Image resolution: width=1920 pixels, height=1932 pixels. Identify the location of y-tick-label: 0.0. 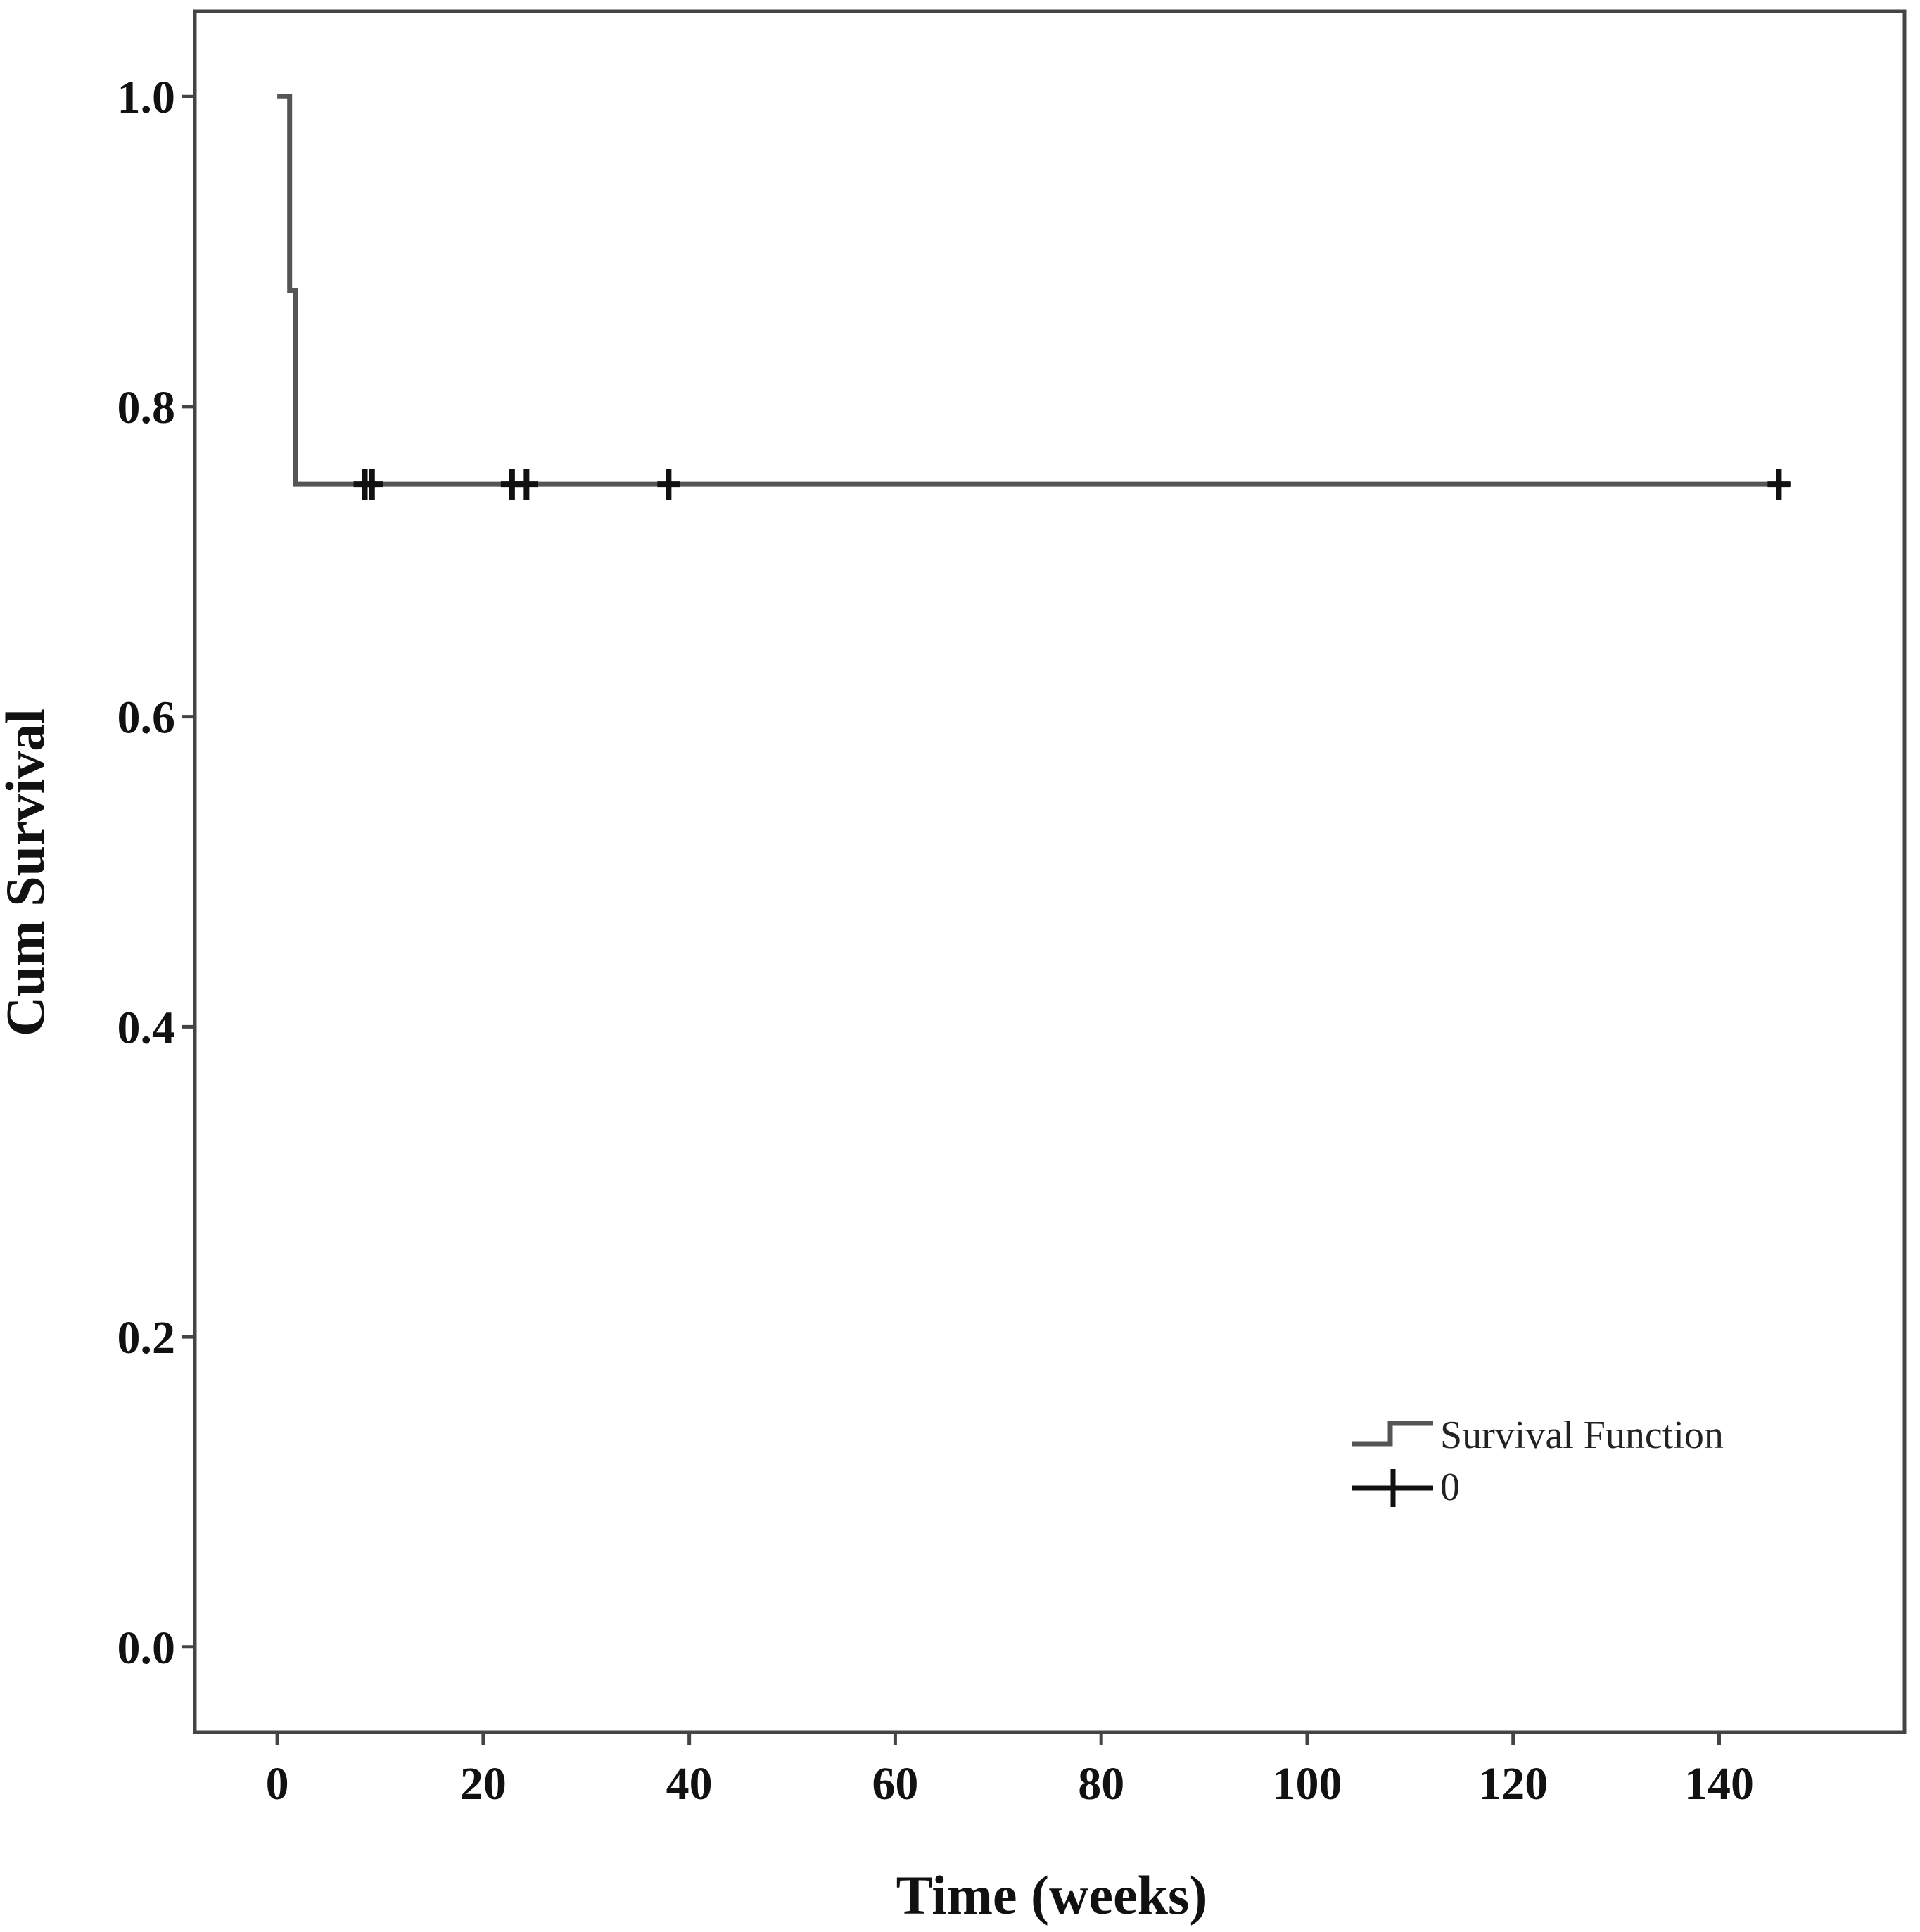
(146, 1648).